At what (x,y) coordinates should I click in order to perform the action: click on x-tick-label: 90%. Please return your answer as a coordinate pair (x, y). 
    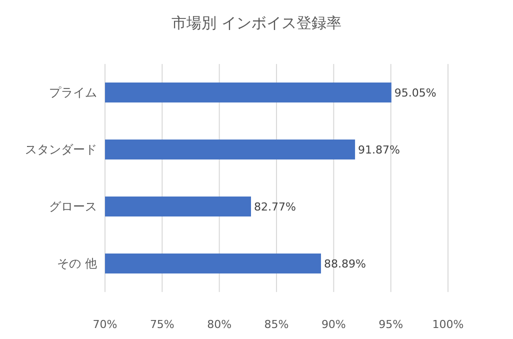
    Looking at the image, I should click on (333, 324).